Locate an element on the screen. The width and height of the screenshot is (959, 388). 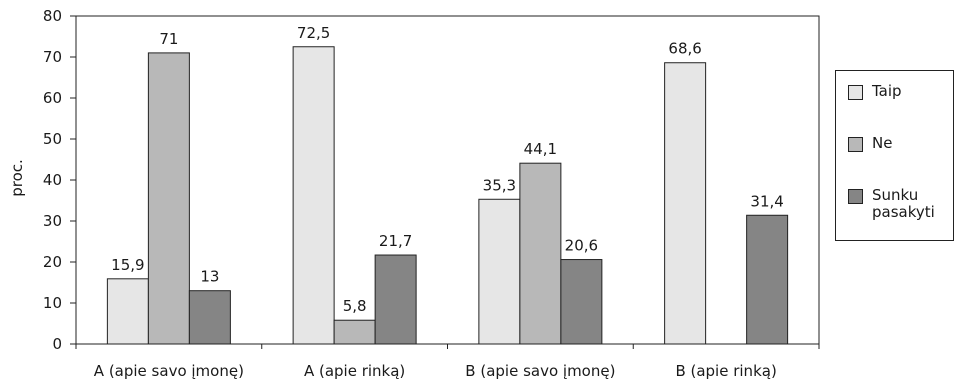
data-label: 15,9 is located at coordinates (127, 265).